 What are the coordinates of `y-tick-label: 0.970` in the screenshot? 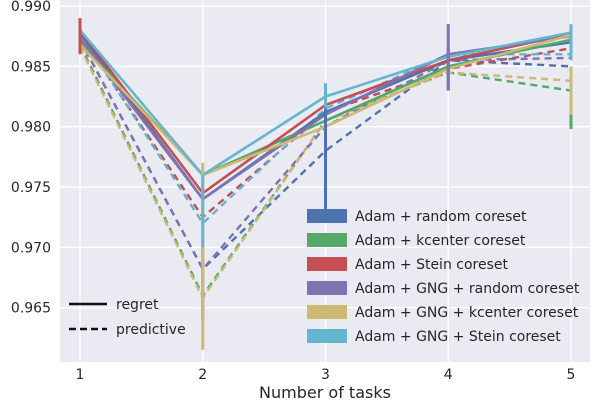 It's located at (31, 248).